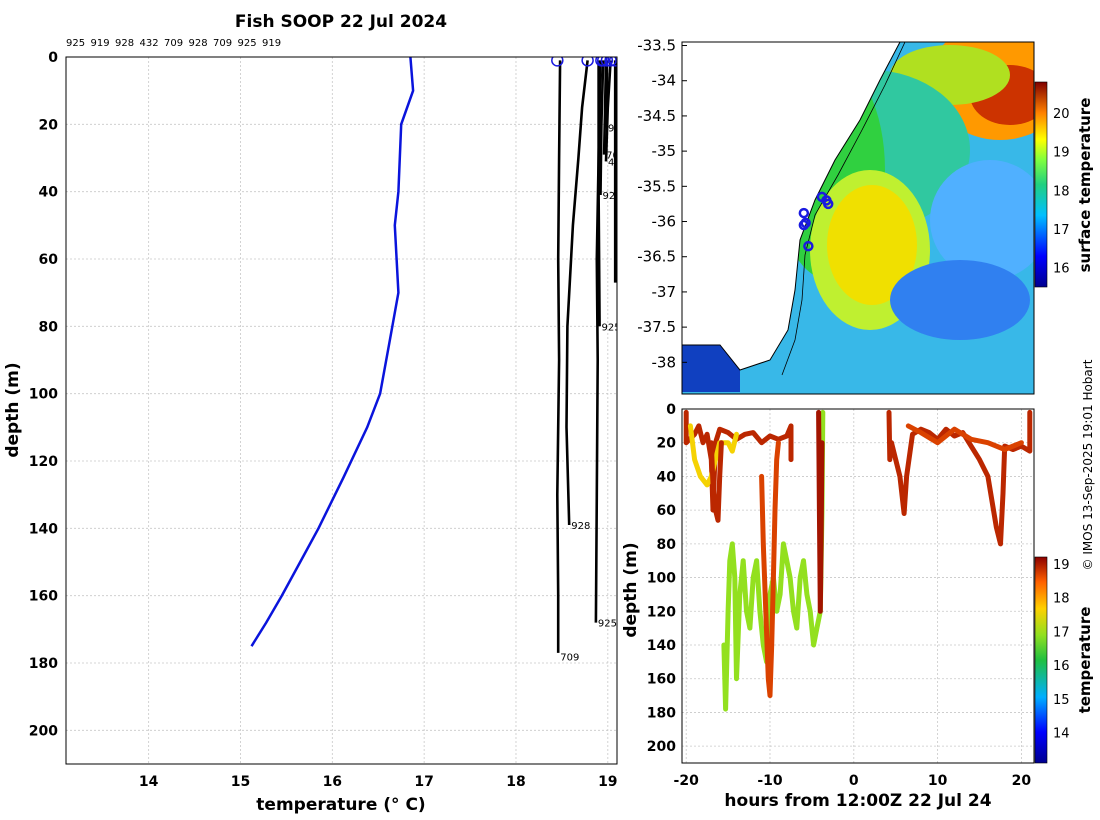  I want to click on timeseries-x-tick-label: -20, so click(687, 781).